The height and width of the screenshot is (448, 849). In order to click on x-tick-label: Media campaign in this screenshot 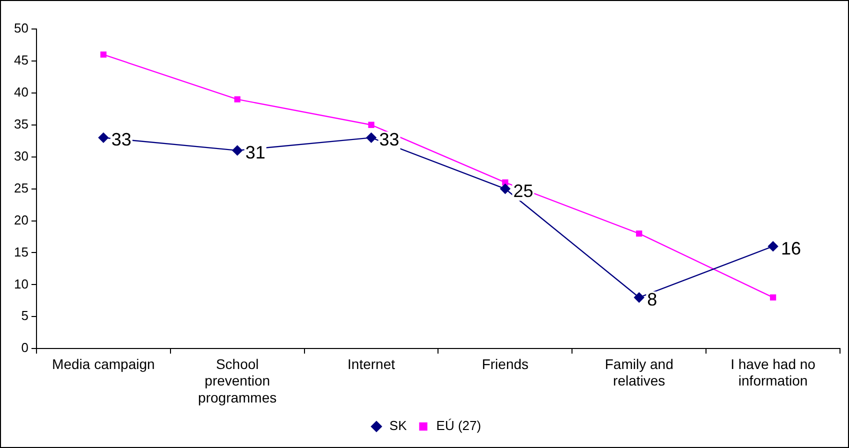, I will do `click(103, 364)`.